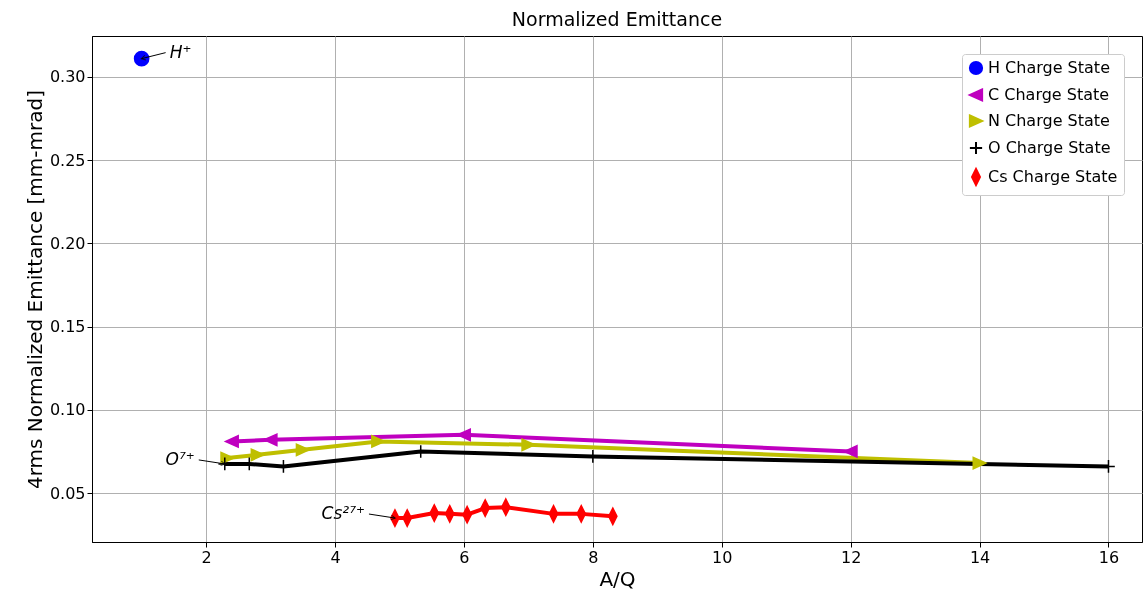 Image resolution: width=1143 pixels, height=590 pixels. What do you see at coordinates (180, 458) in the screenshot?
I see `annotation: O⁷⁺` at bounding box center [180, 458].